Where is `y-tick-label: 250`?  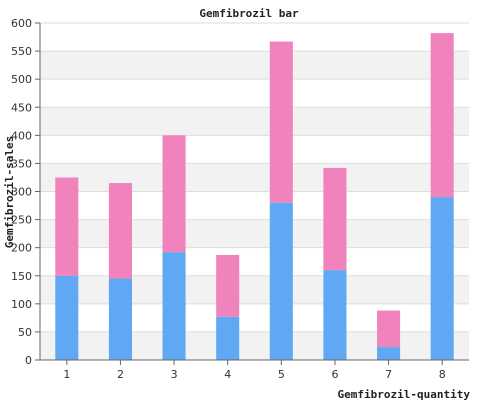 y-tick-label: 250 is located at coordinates (21, 220).